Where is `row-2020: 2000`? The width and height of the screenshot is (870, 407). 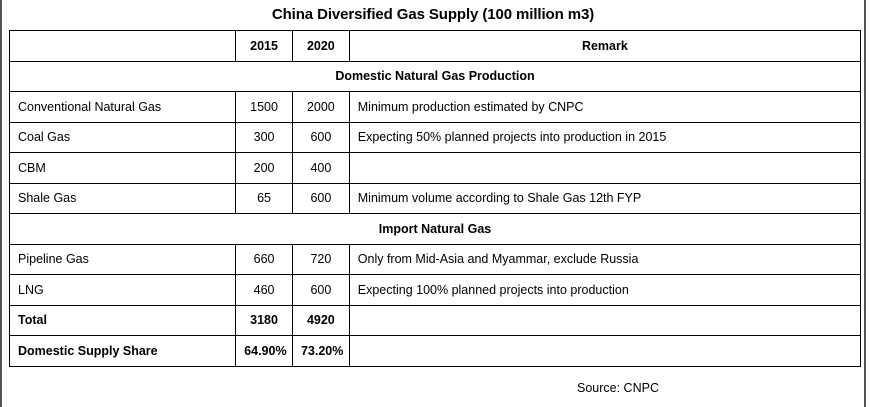 row-2020: 2000 is located at coordinates (320, 107).